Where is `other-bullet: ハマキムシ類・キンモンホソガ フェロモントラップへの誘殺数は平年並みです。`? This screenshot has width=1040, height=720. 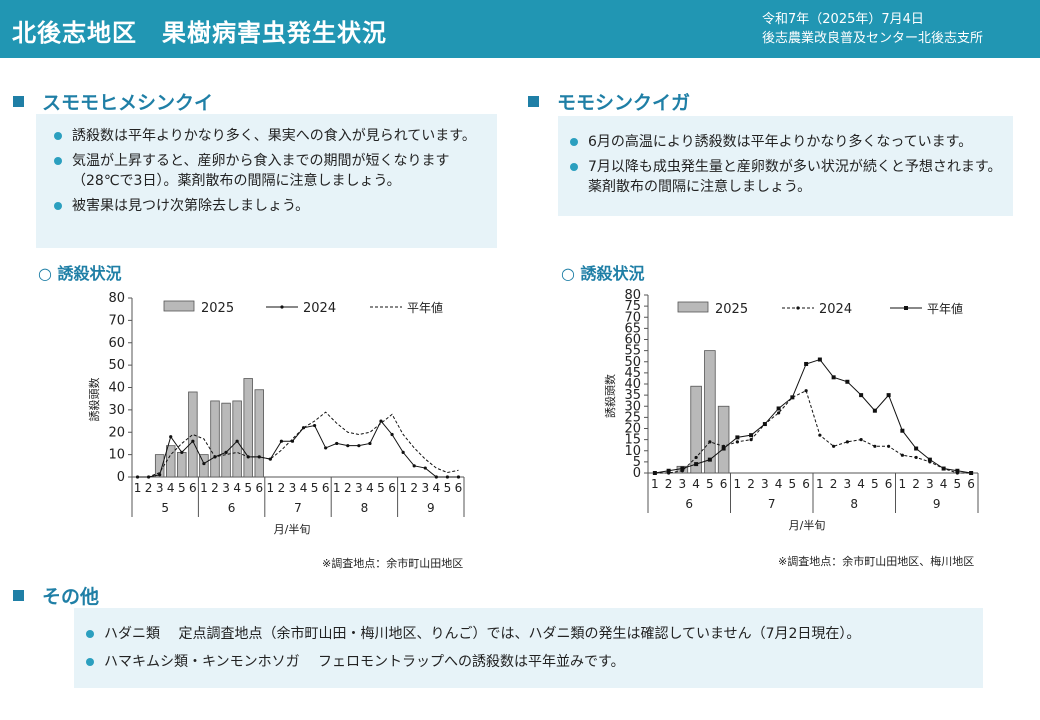 other-bullet: ハマキムシ類・キンモンホソガ フェロモントラップへの誘殺数は平年並みです。 is located at coordinates (529, 662).